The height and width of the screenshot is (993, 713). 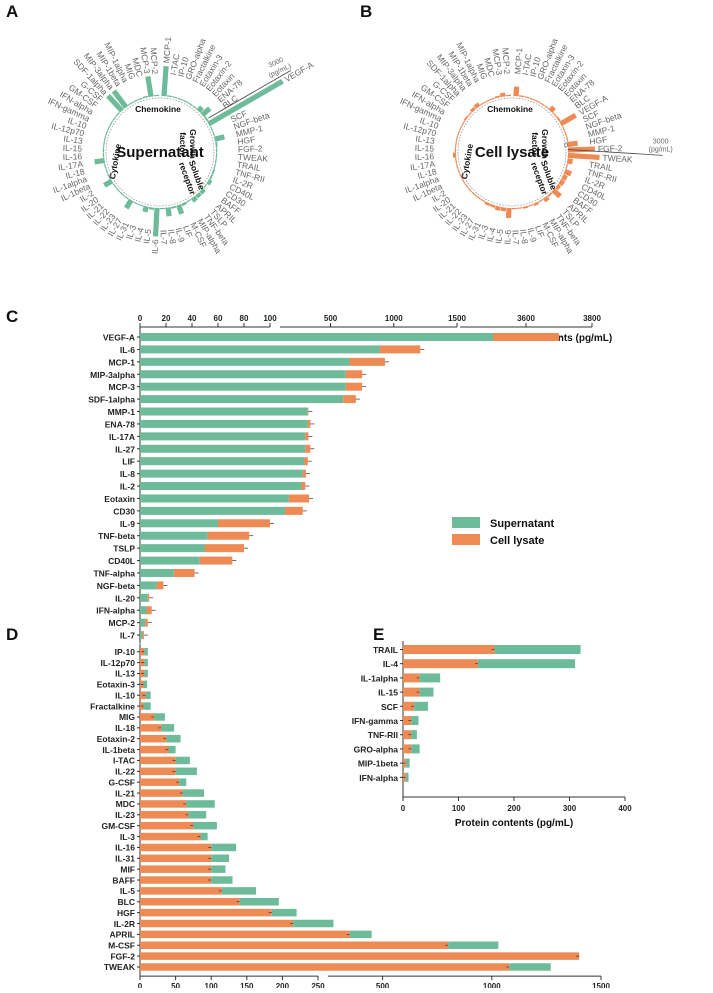 I want to click on y-label-il-23: IL-23, so click(x=125, y=815).